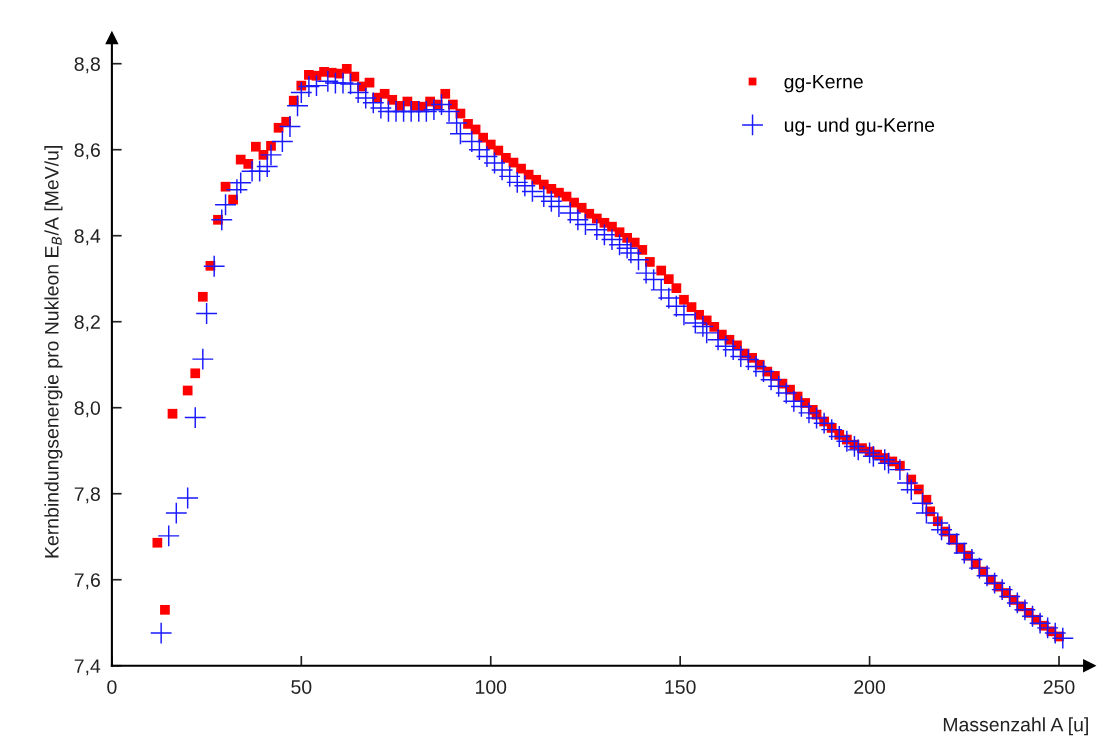 This screenshot has height=743, width=1097. I want to click on y-tick-label: 7,4, so click(87, 667).